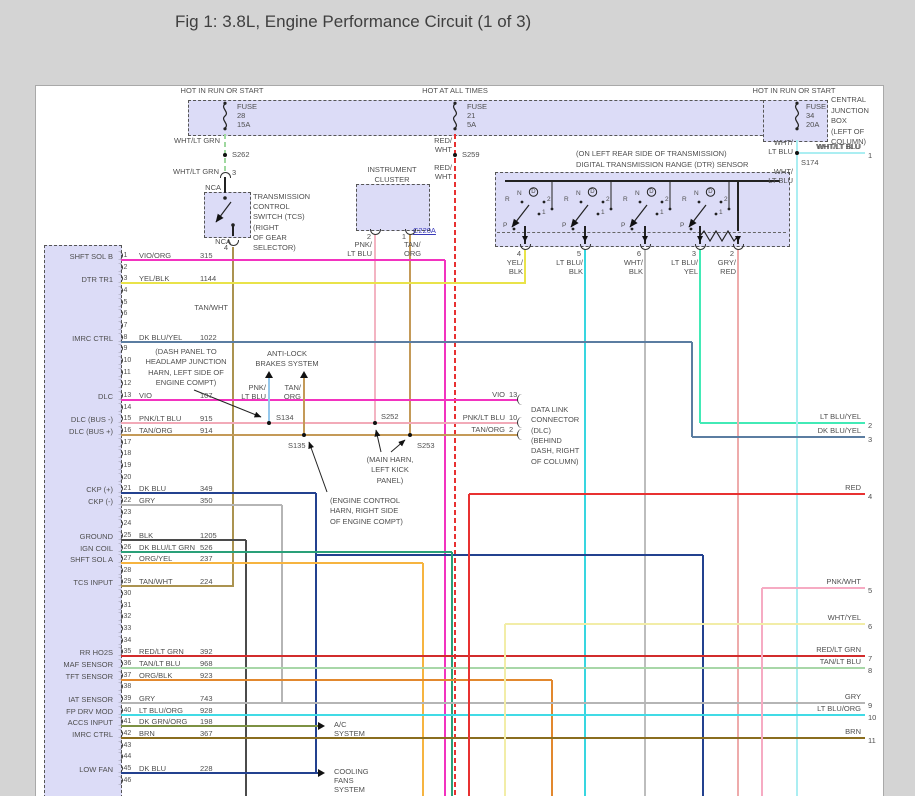  Describe the element at coordinates (390, 416) in the screenshot. I see `splice-label-s252: S252` at that location.